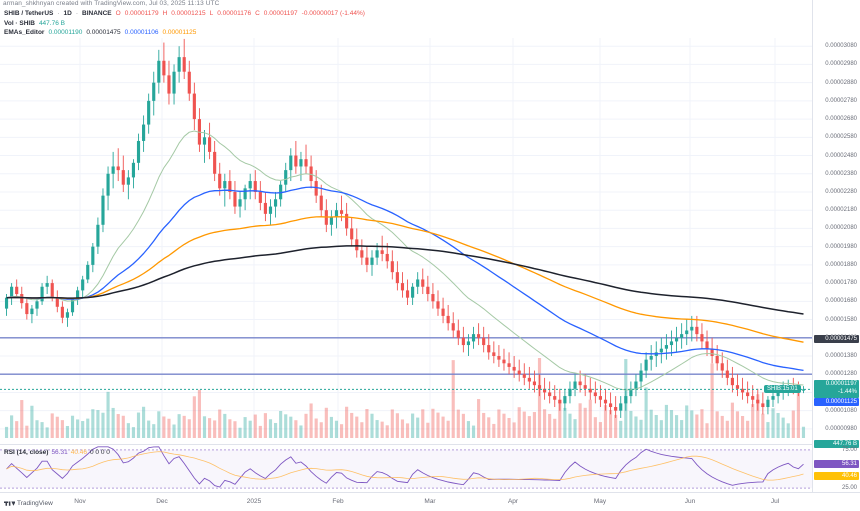 This screenshot has width=860, height=511. I want to click on legend-interval: 1D, so click(67, 13).